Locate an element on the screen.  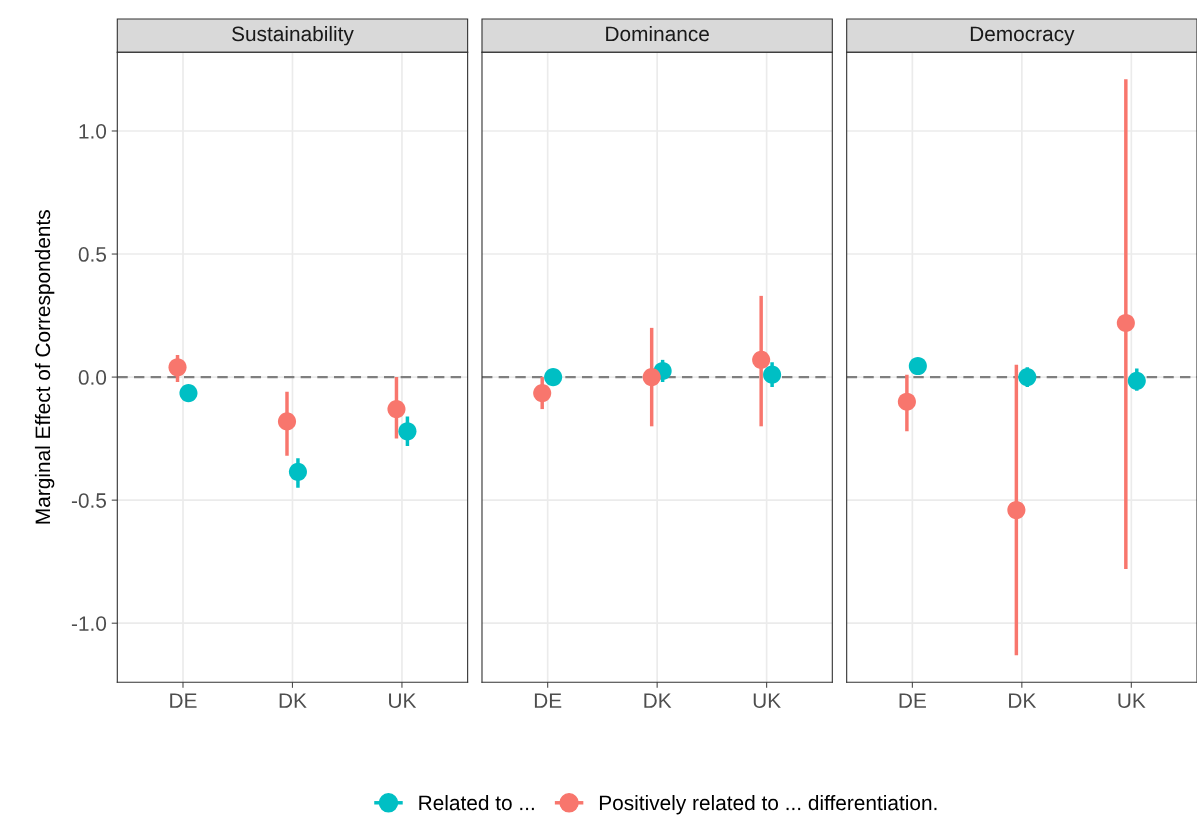
y-tick-label: 0.0 is located at coordinates (92, 377).